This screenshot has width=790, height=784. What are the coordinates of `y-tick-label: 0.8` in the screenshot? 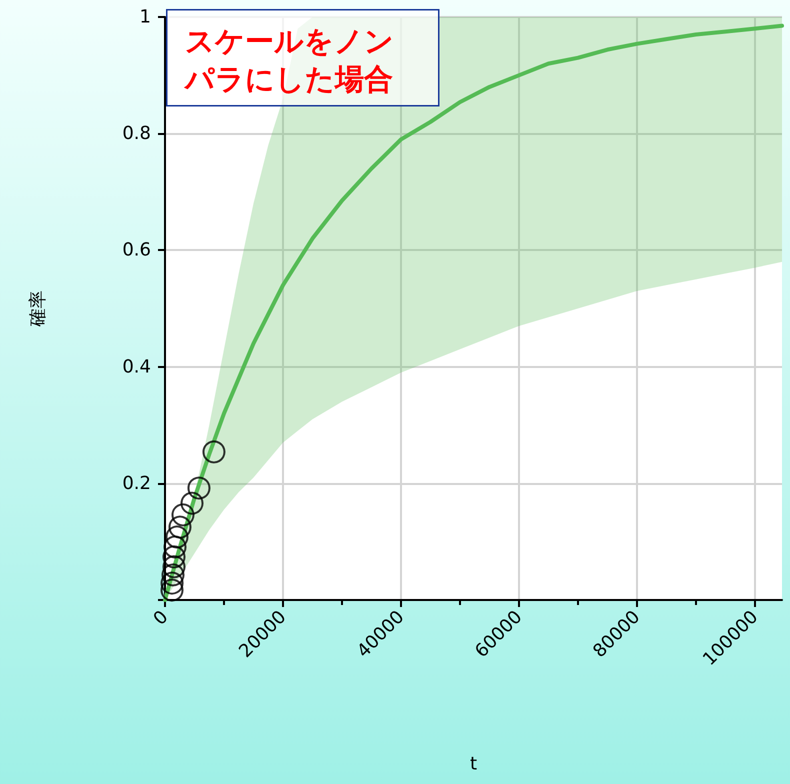 It's located at (136, 133).